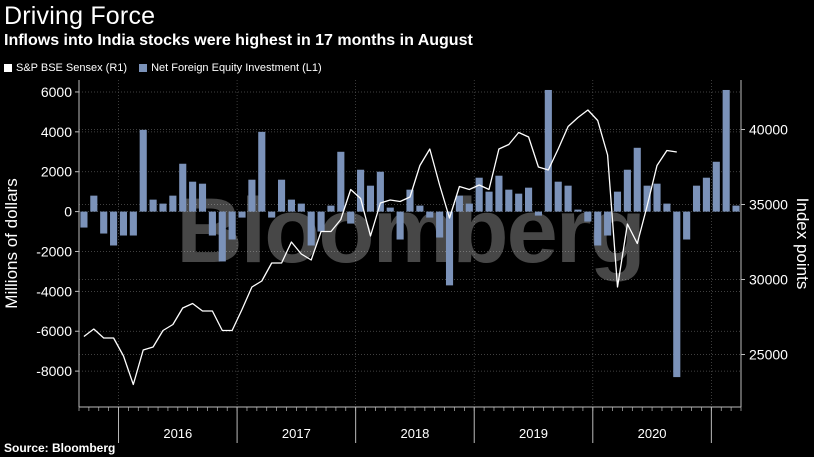 The height and width of the screenshot is (457, 814). I want to click on legend-item-net-foreign-equity: Net Foreign Equity Investment (L1), so click(230, 68).